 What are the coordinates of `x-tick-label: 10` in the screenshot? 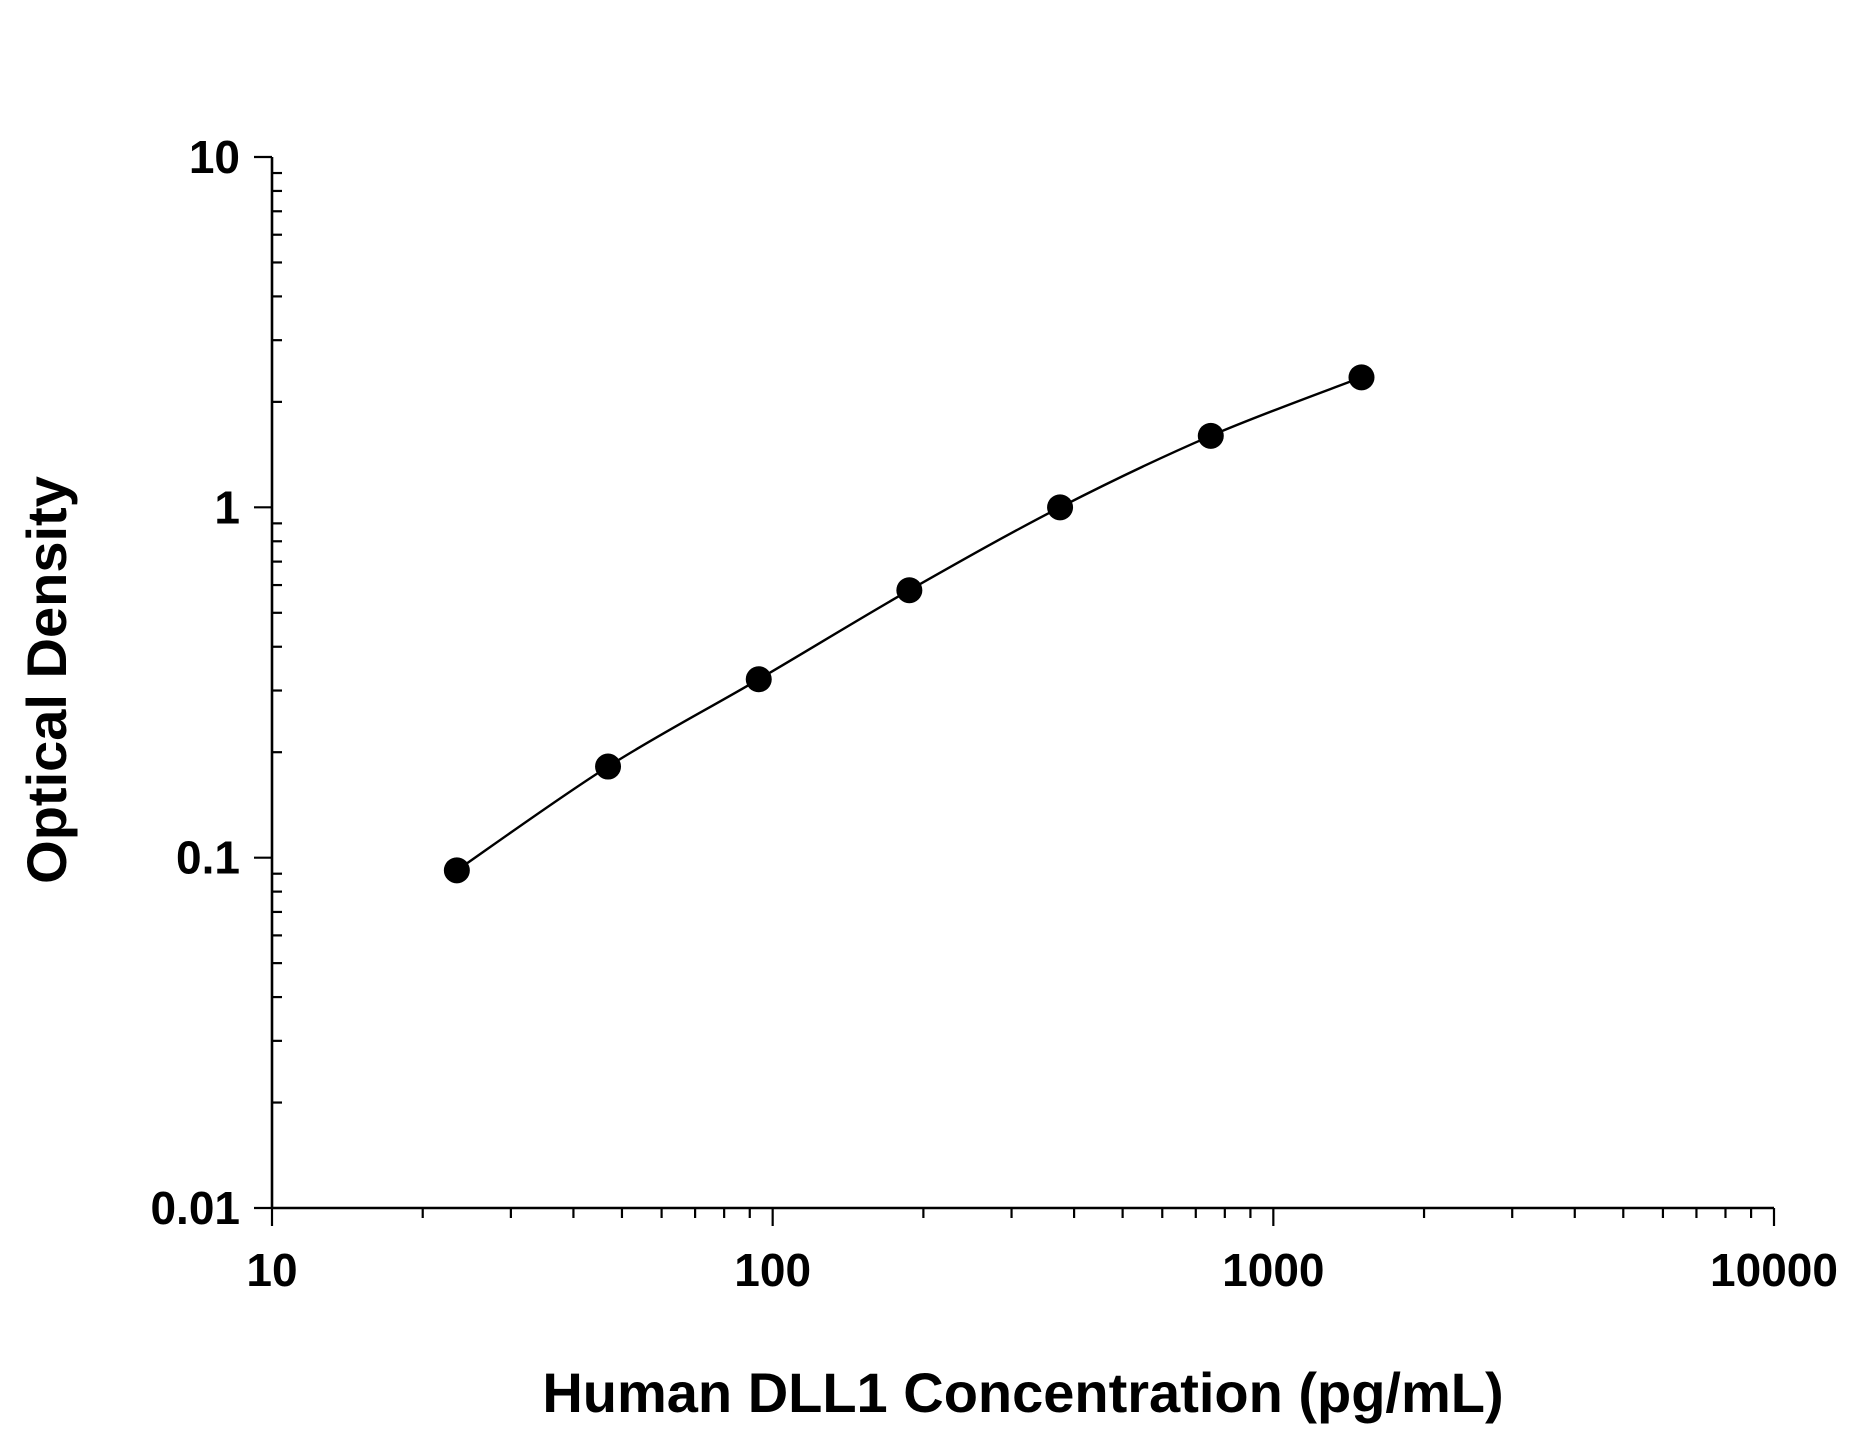 It's located at (271, 1270).